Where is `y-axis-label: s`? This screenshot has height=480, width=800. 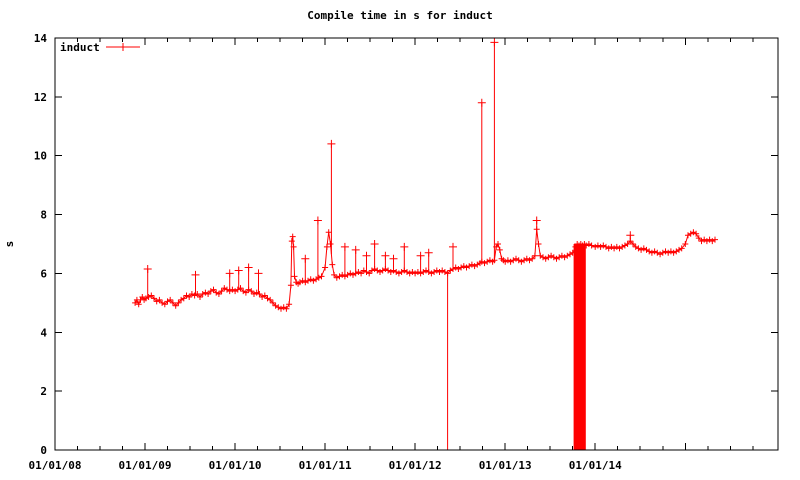
y-axis-label: s is located at coordinates (9, 244).